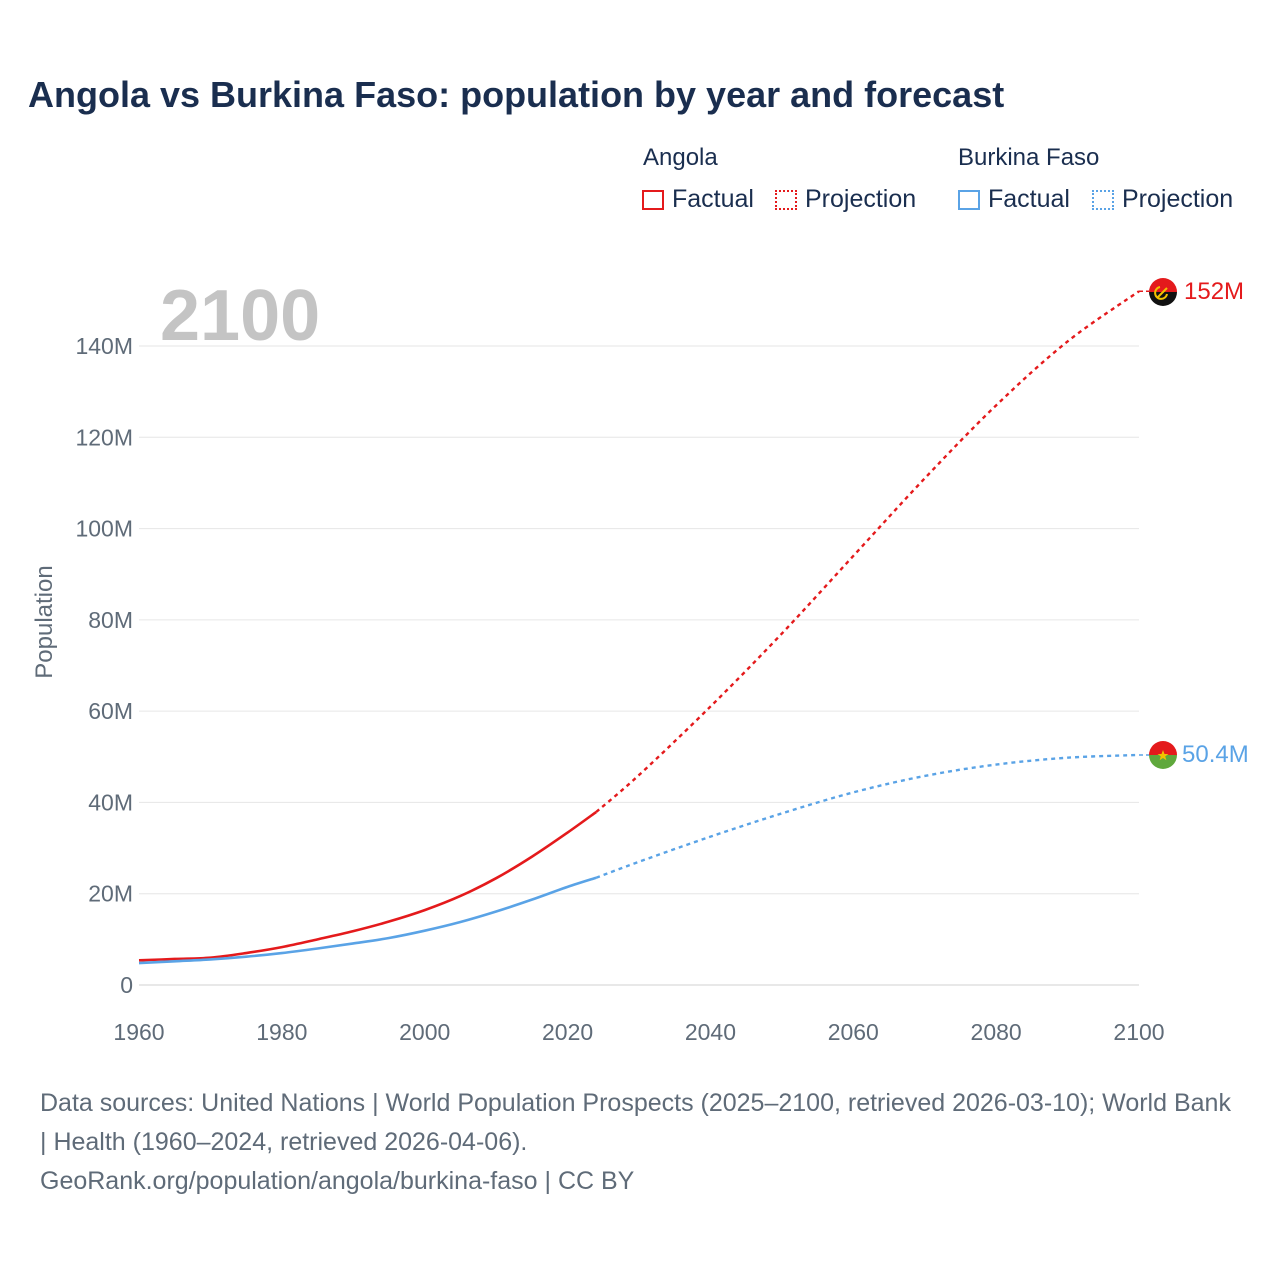 This screenshot has width=1280, height=1280. What do you see at coordinates (1214, 291) in the screenshot?
I see `angola-end-value-label: 152M` at bounding box center [1214, 291].